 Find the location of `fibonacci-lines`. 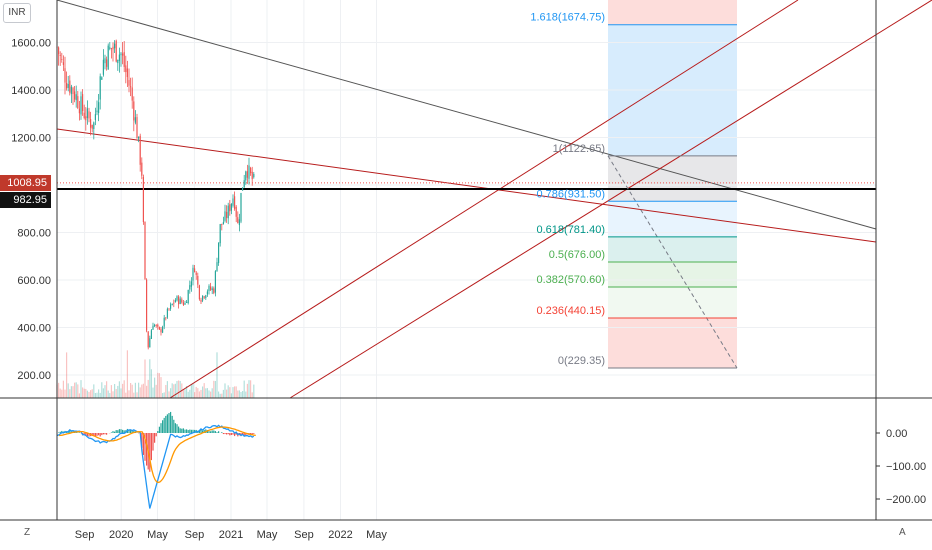

fibonacci-lines is located at coordinates (672, 196).